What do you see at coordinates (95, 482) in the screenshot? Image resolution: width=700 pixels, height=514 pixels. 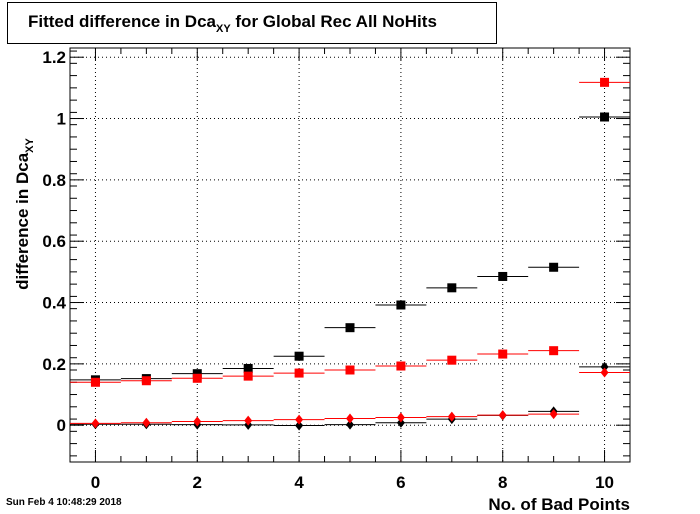 I see `x-tick-label: 0` at bounding box center [95, 482].